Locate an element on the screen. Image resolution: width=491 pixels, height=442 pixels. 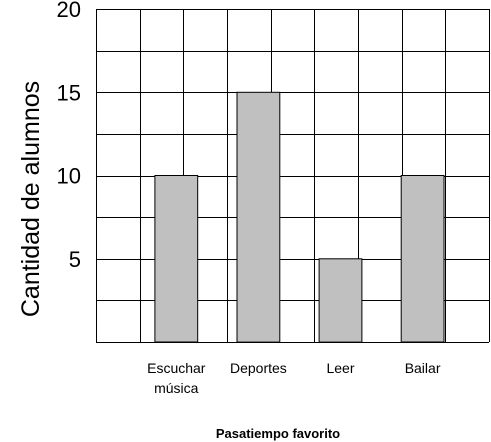
y-axis-title: Cantidad de alumnos is located at coordinates (31, 199).